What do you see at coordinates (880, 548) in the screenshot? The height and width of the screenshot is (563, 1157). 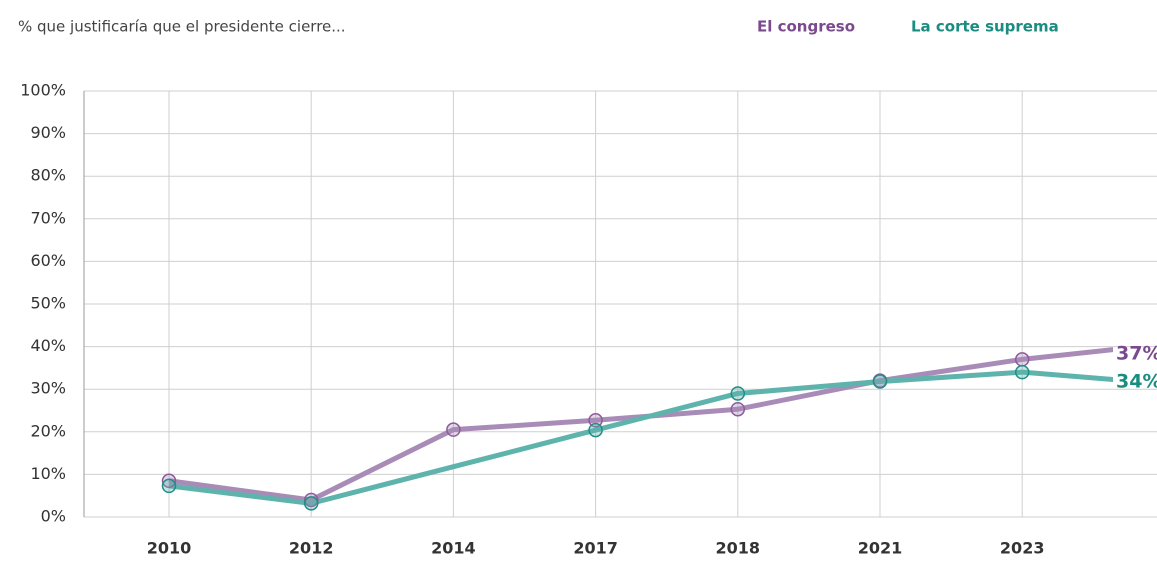 I see `x-tick-label: 2021` at bounding box center [880, 548].